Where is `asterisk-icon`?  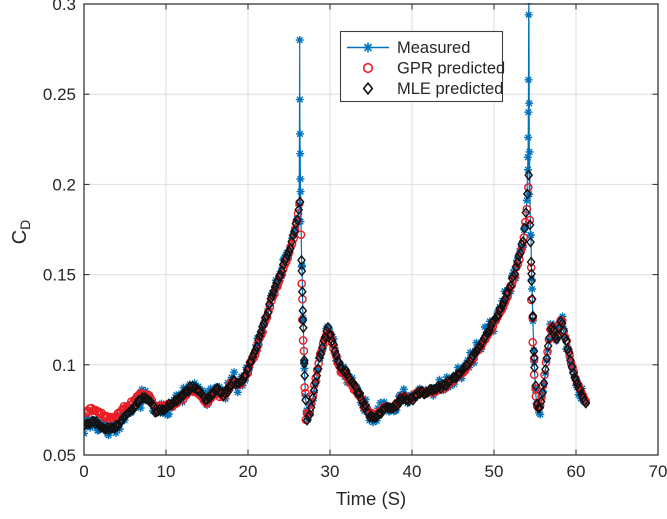
asterisk-icon is located at coordinates (368, 47).